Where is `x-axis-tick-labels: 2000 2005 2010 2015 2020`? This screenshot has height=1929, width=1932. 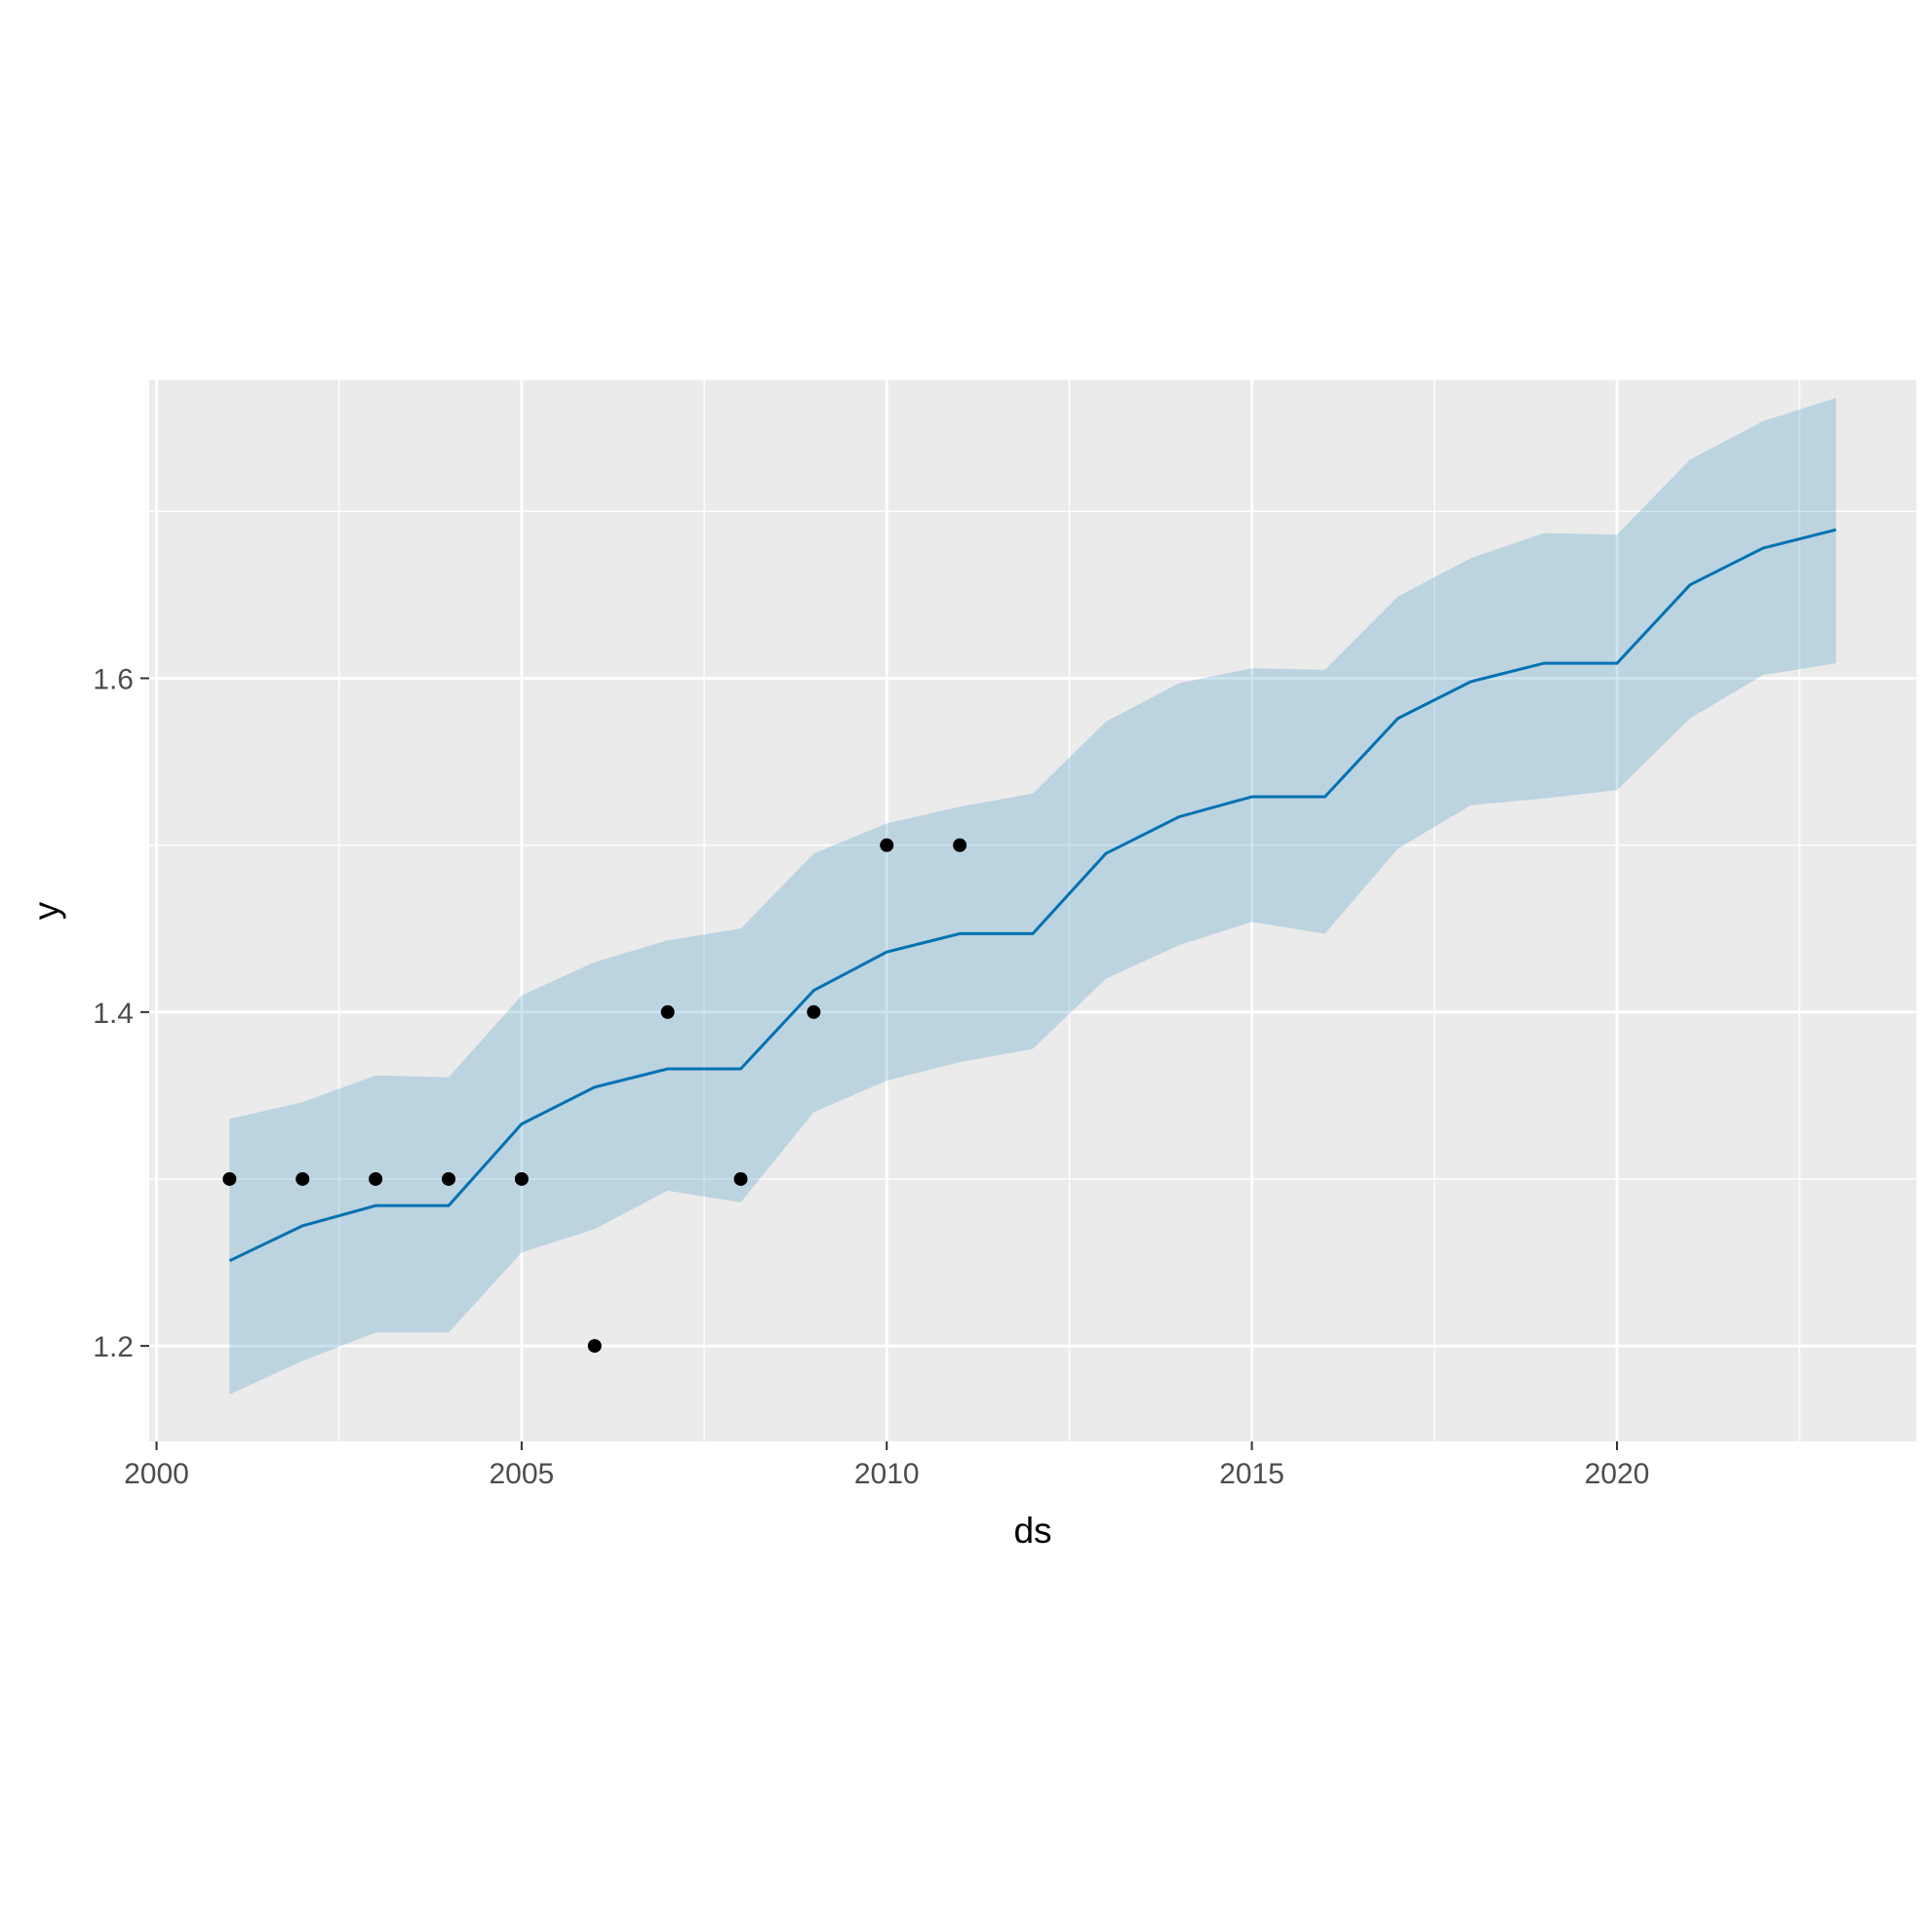
x-axis-tick-labels: 2000 2005 2010 2015 2020 is located at coordinates (886, 1474).